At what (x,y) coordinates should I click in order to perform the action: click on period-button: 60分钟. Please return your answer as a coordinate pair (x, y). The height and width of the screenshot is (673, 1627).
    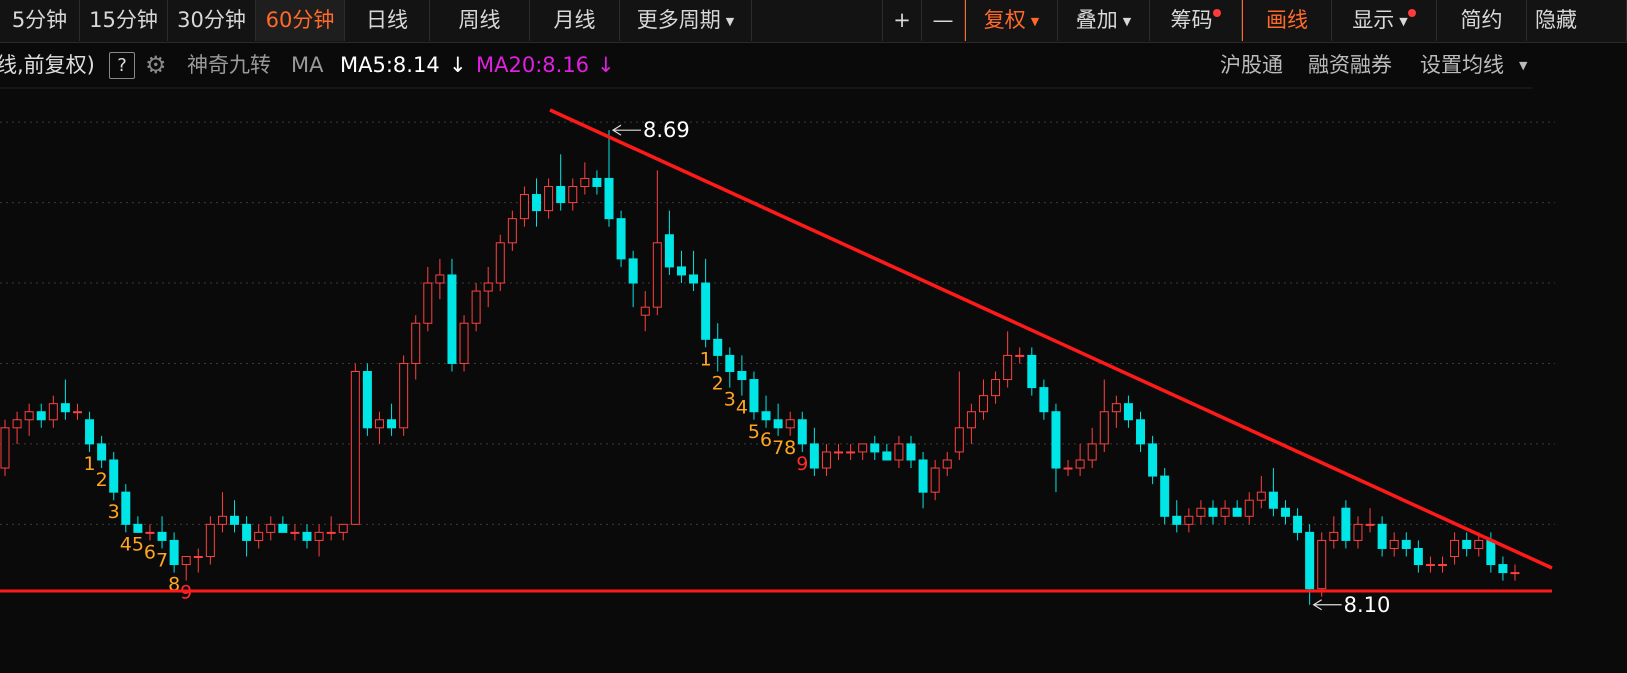
    Looking at the image, I should click on (300, 20).